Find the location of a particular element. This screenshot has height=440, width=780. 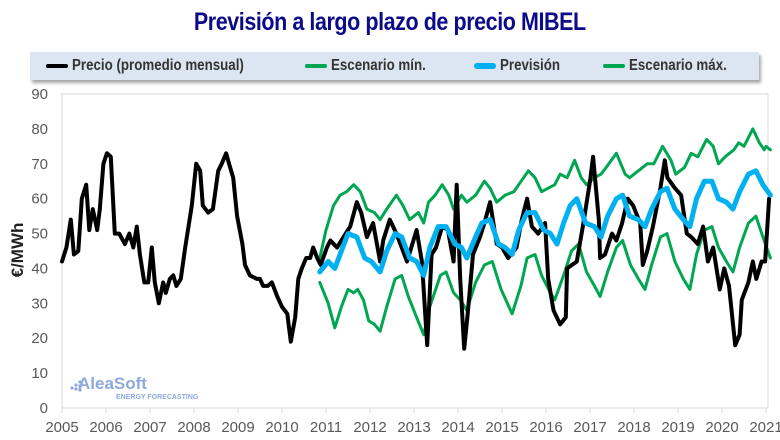

legend-swatch-prevision is located at coordinates (485, 66).